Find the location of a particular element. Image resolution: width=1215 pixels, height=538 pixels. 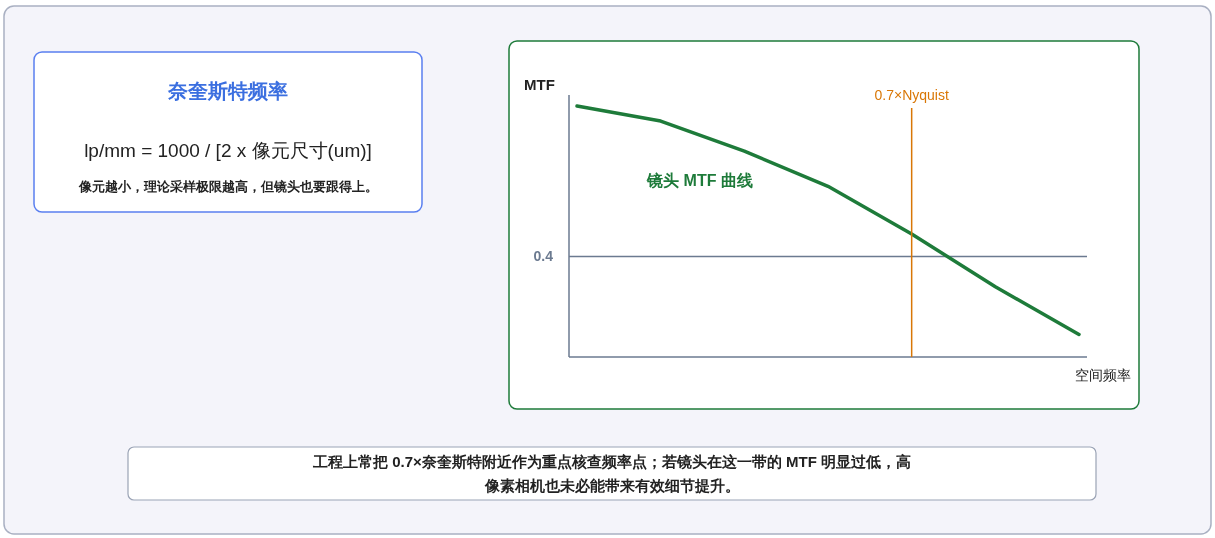

ref-line-label: 0.4 is located at coordinates (543, 255).